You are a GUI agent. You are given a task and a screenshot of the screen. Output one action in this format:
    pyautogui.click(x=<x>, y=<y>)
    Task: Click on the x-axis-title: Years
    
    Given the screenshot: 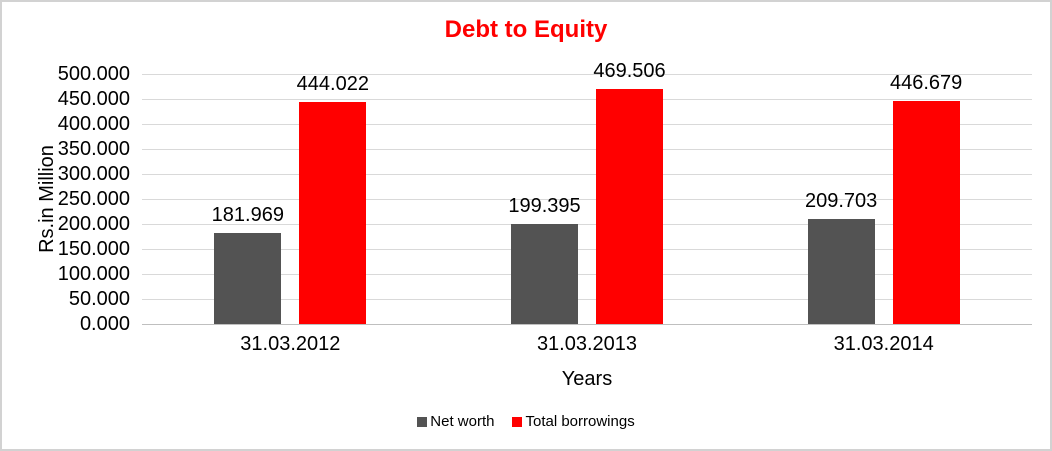 What is the action you would take?
    pyautogui.click(x=587, y=379)
    